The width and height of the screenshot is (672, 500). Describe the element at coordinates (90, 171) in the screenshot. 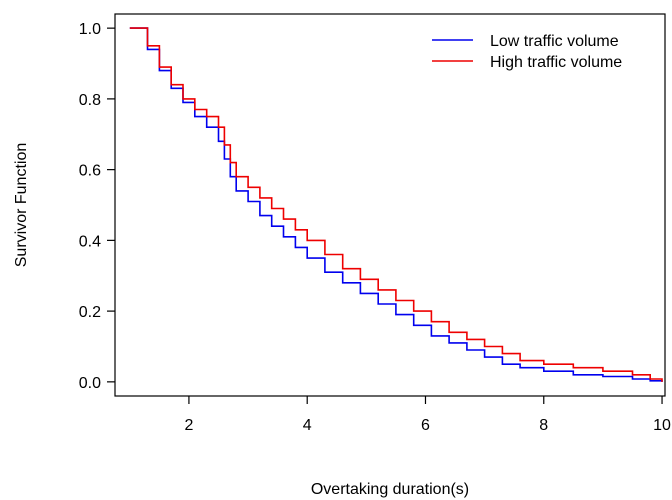

I see `y-tick-label: 0.6` at that location.